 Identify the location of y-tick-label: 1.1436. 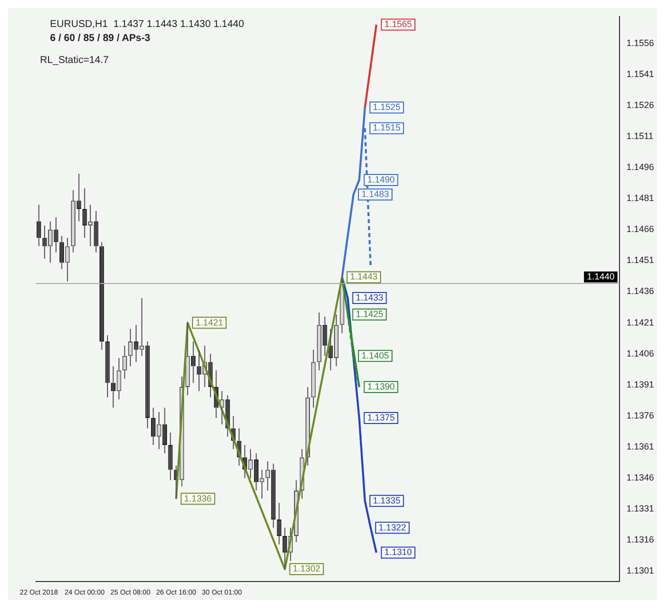
(640, 291).